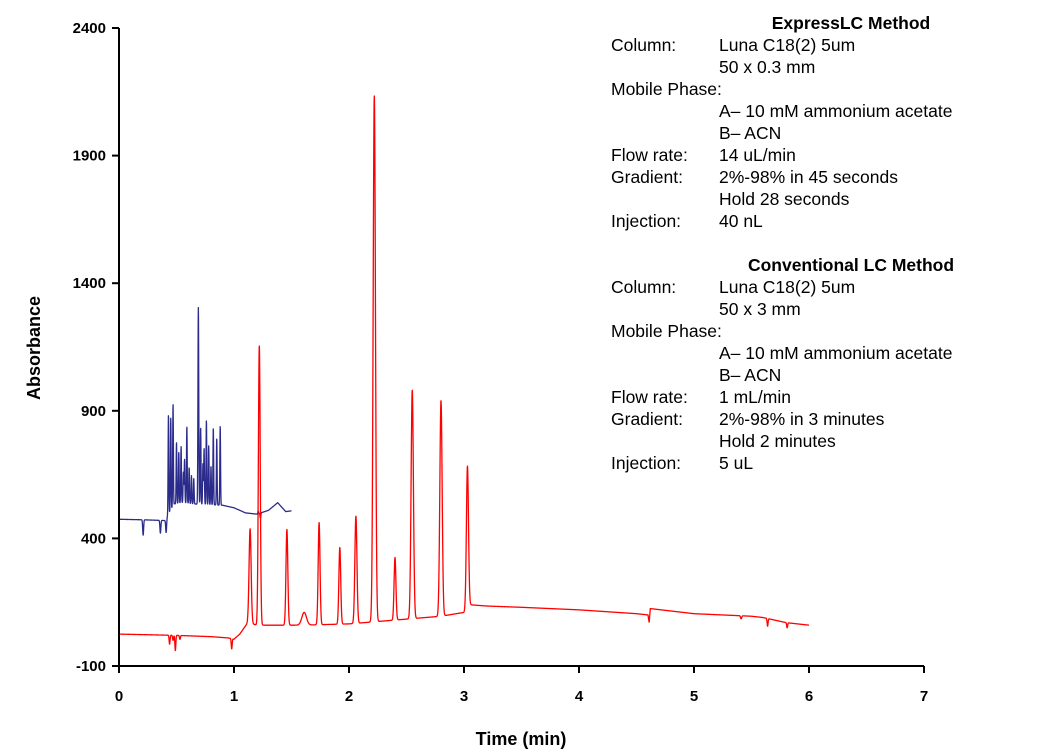 Image resolution: width=1055 pixels, height=749 pixels. Describe the element at coordinates (646, 221) in the screenshot. I see `express-injection-label: Injection:` at that location.